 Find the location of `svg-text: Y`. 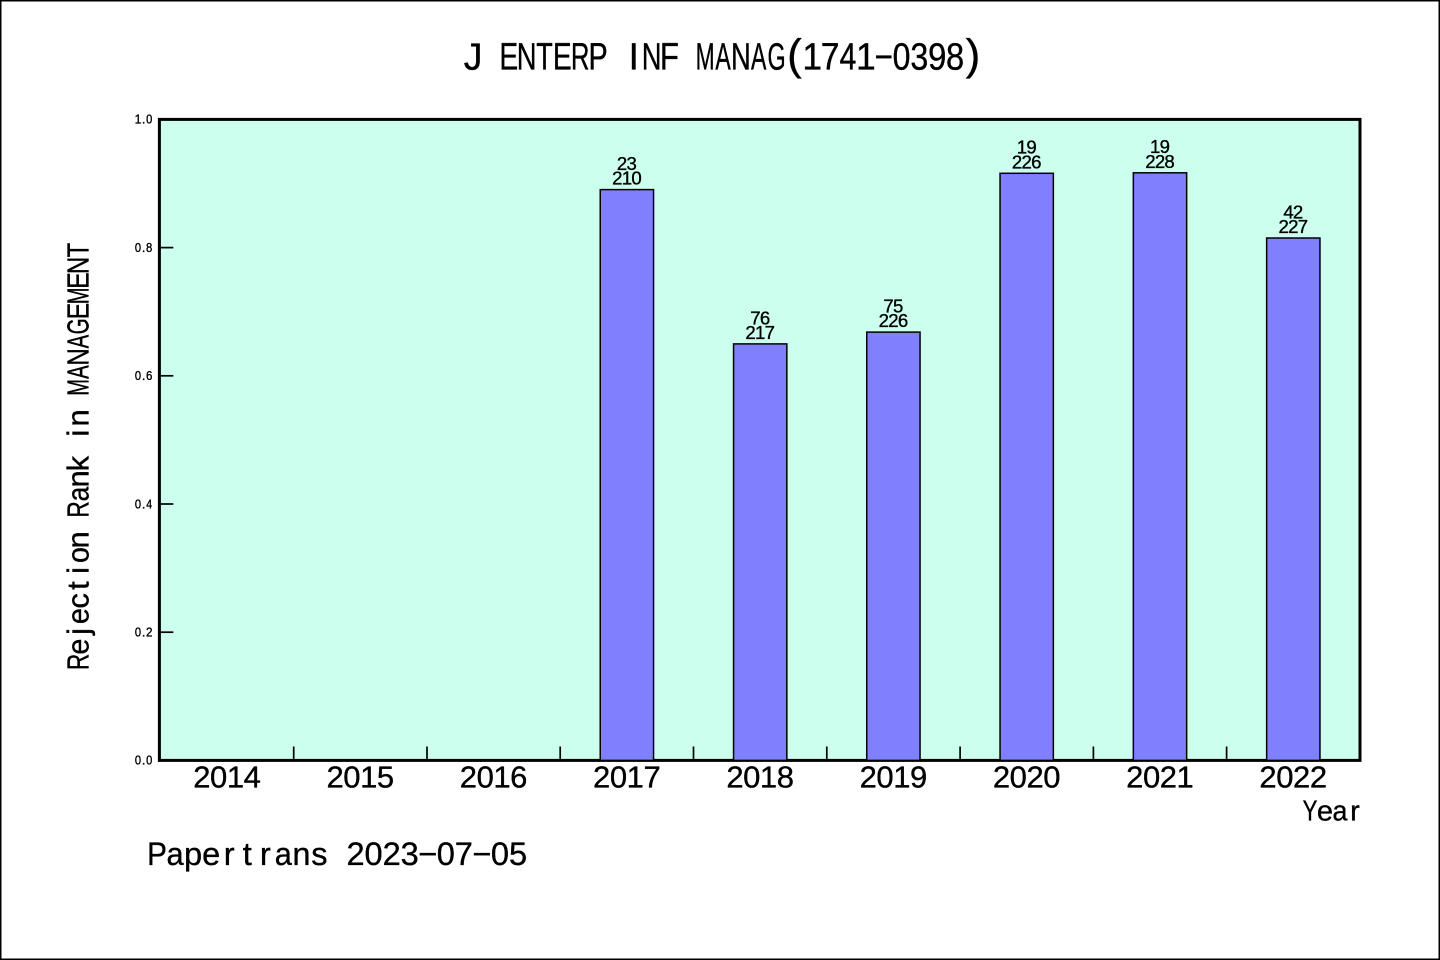

svg-text: Y is located at coordinates (1310, 811).